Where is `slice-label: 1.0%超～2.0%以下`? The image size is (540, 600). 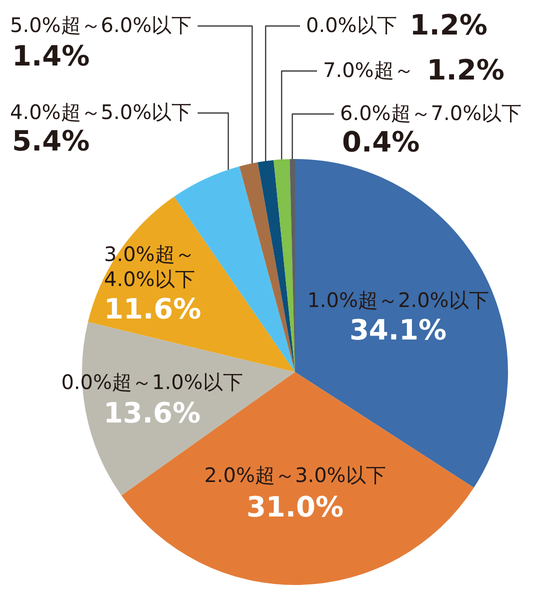 slice-label: 1.0%超～2.0%以下 is located at coordinates (398, 300).